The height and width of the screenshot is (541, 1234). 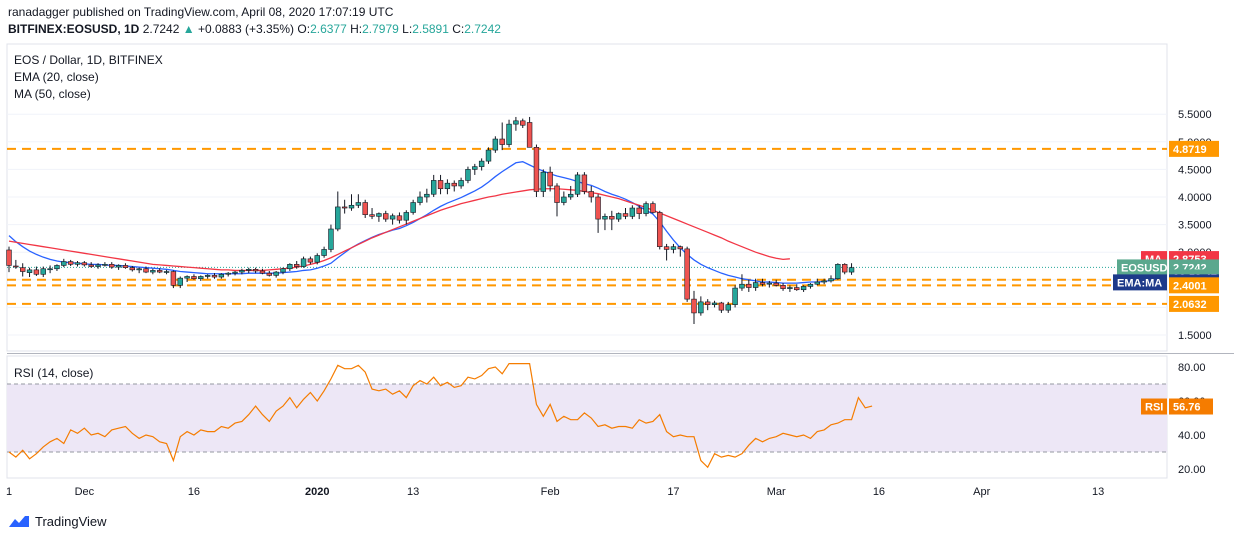 I want to click on last-price: 2.7242, so click(x=161, y=29).